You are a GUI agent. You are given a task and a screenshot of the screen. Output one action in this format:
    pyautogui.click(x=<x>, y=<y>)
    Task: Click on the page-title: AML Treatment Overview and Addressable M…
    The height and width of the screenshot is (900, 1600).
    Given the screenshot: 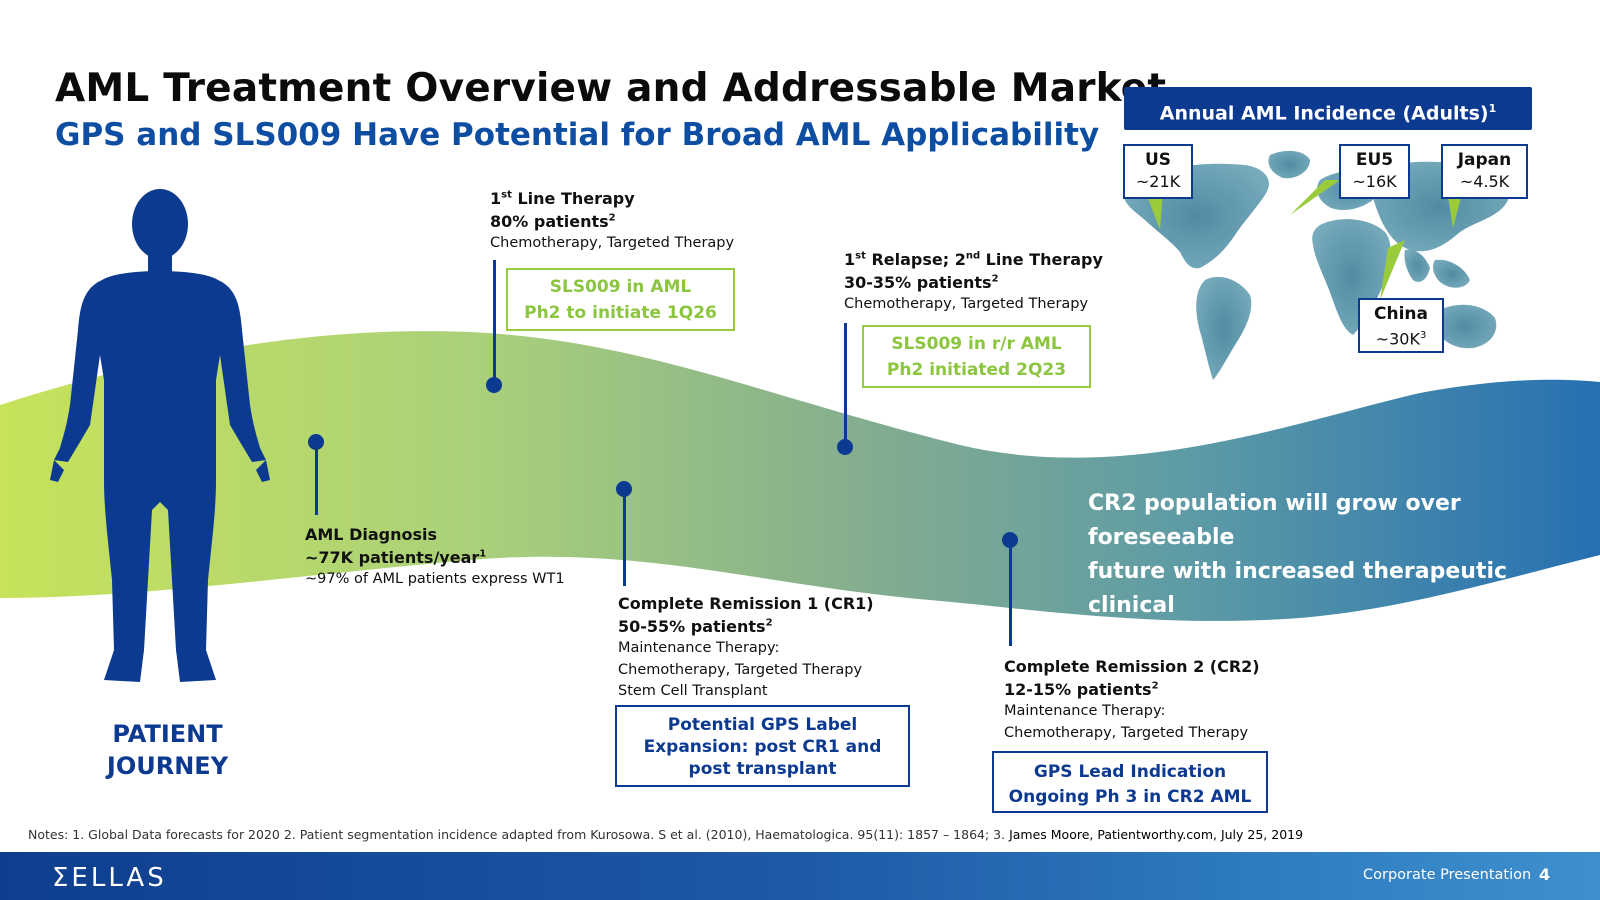 What is the action you would take?
    pyautogui.click(x=611, y=88)
    